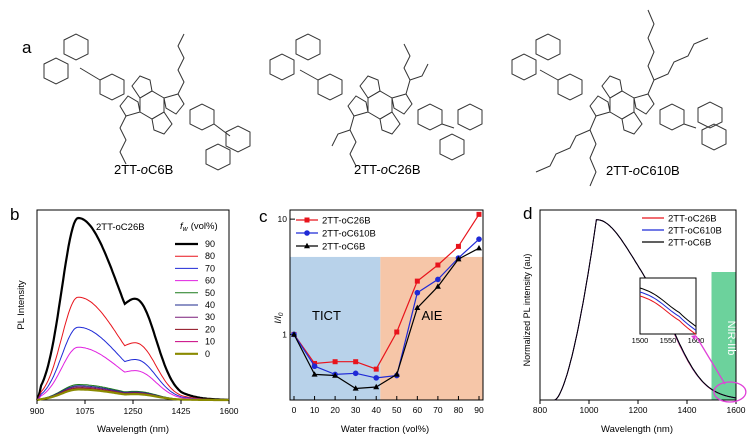 The height and width of the screenshot is (437, 751). What do you see at coordinates (636, 170) in the screenshot?
I see `compound-label-3-italic: o` at bounding box center [636, 170].